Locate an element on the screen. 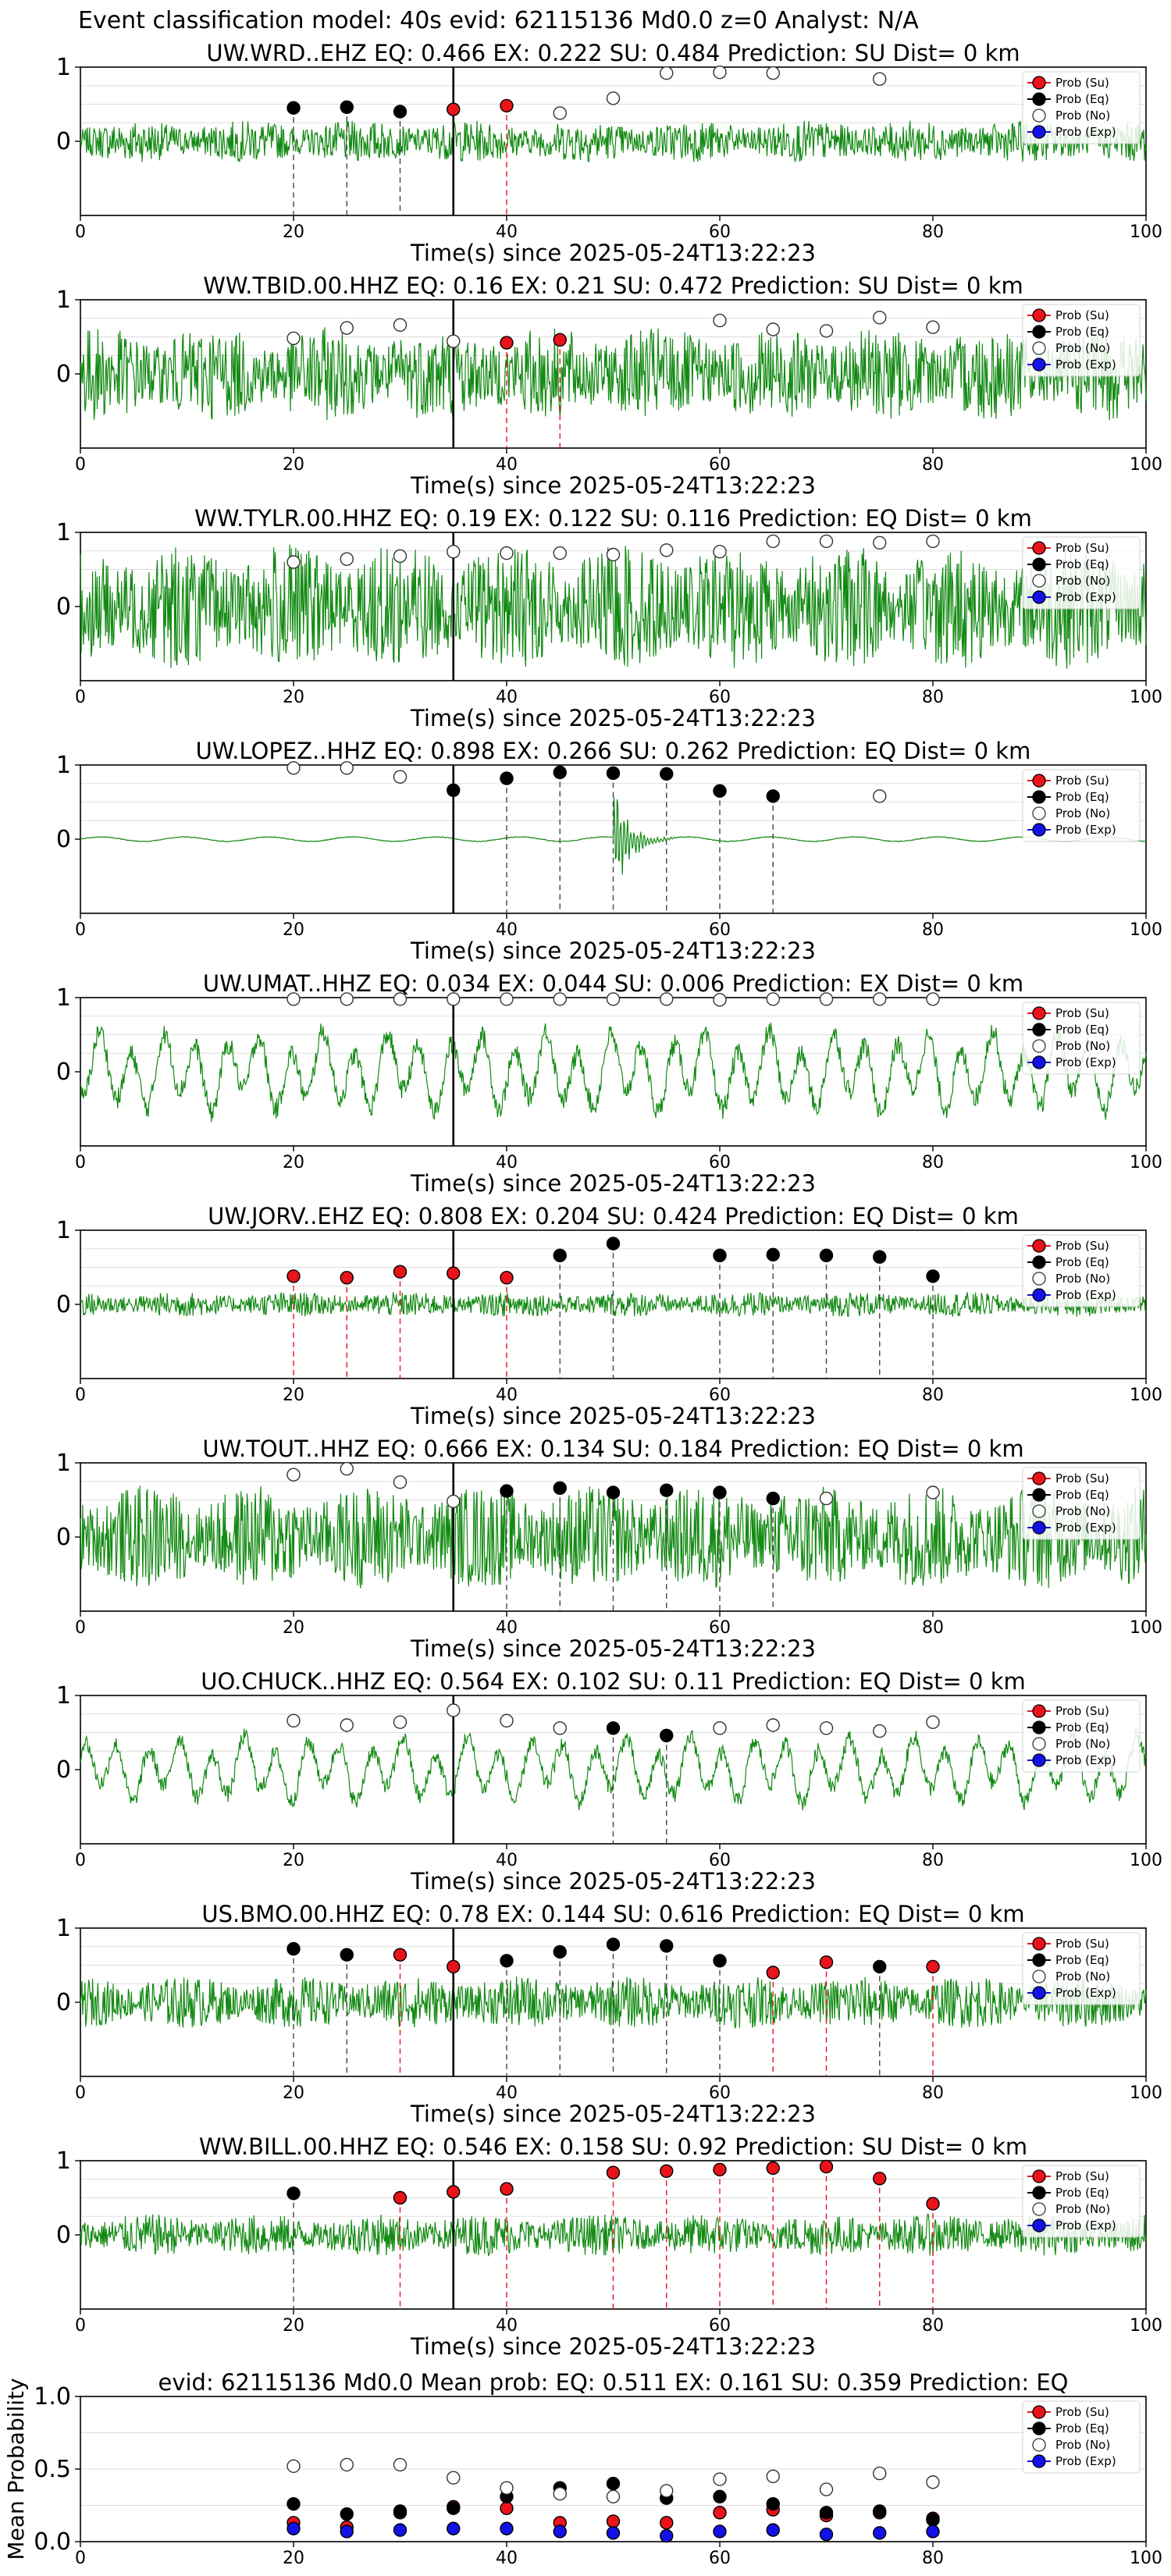  y-axis-label: Mean Probability is located at coordinates (16, 2469).